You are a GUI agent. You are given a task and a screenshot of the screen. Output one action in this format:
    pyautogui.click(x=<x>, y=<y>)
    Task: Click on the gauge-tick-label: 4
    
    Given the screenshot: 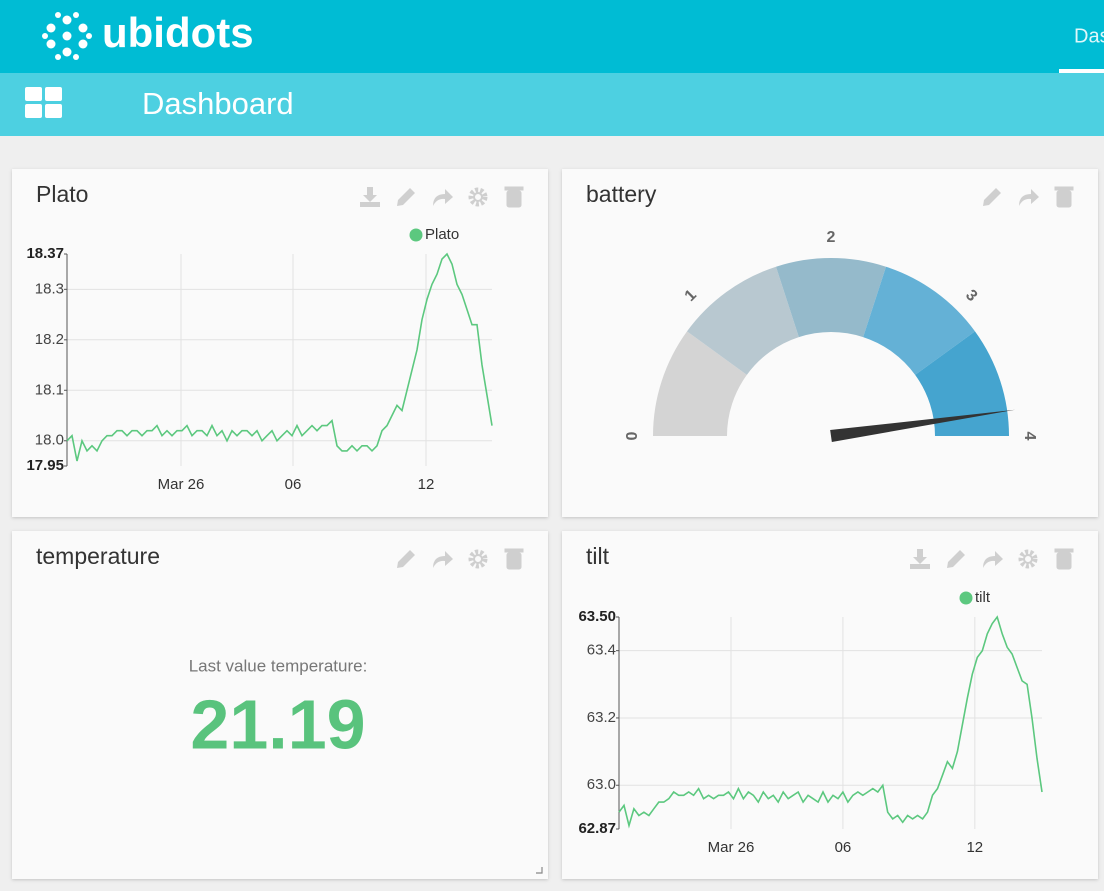 What is the action you would take?
    pyautogui.click(x=1029, y=436)
    